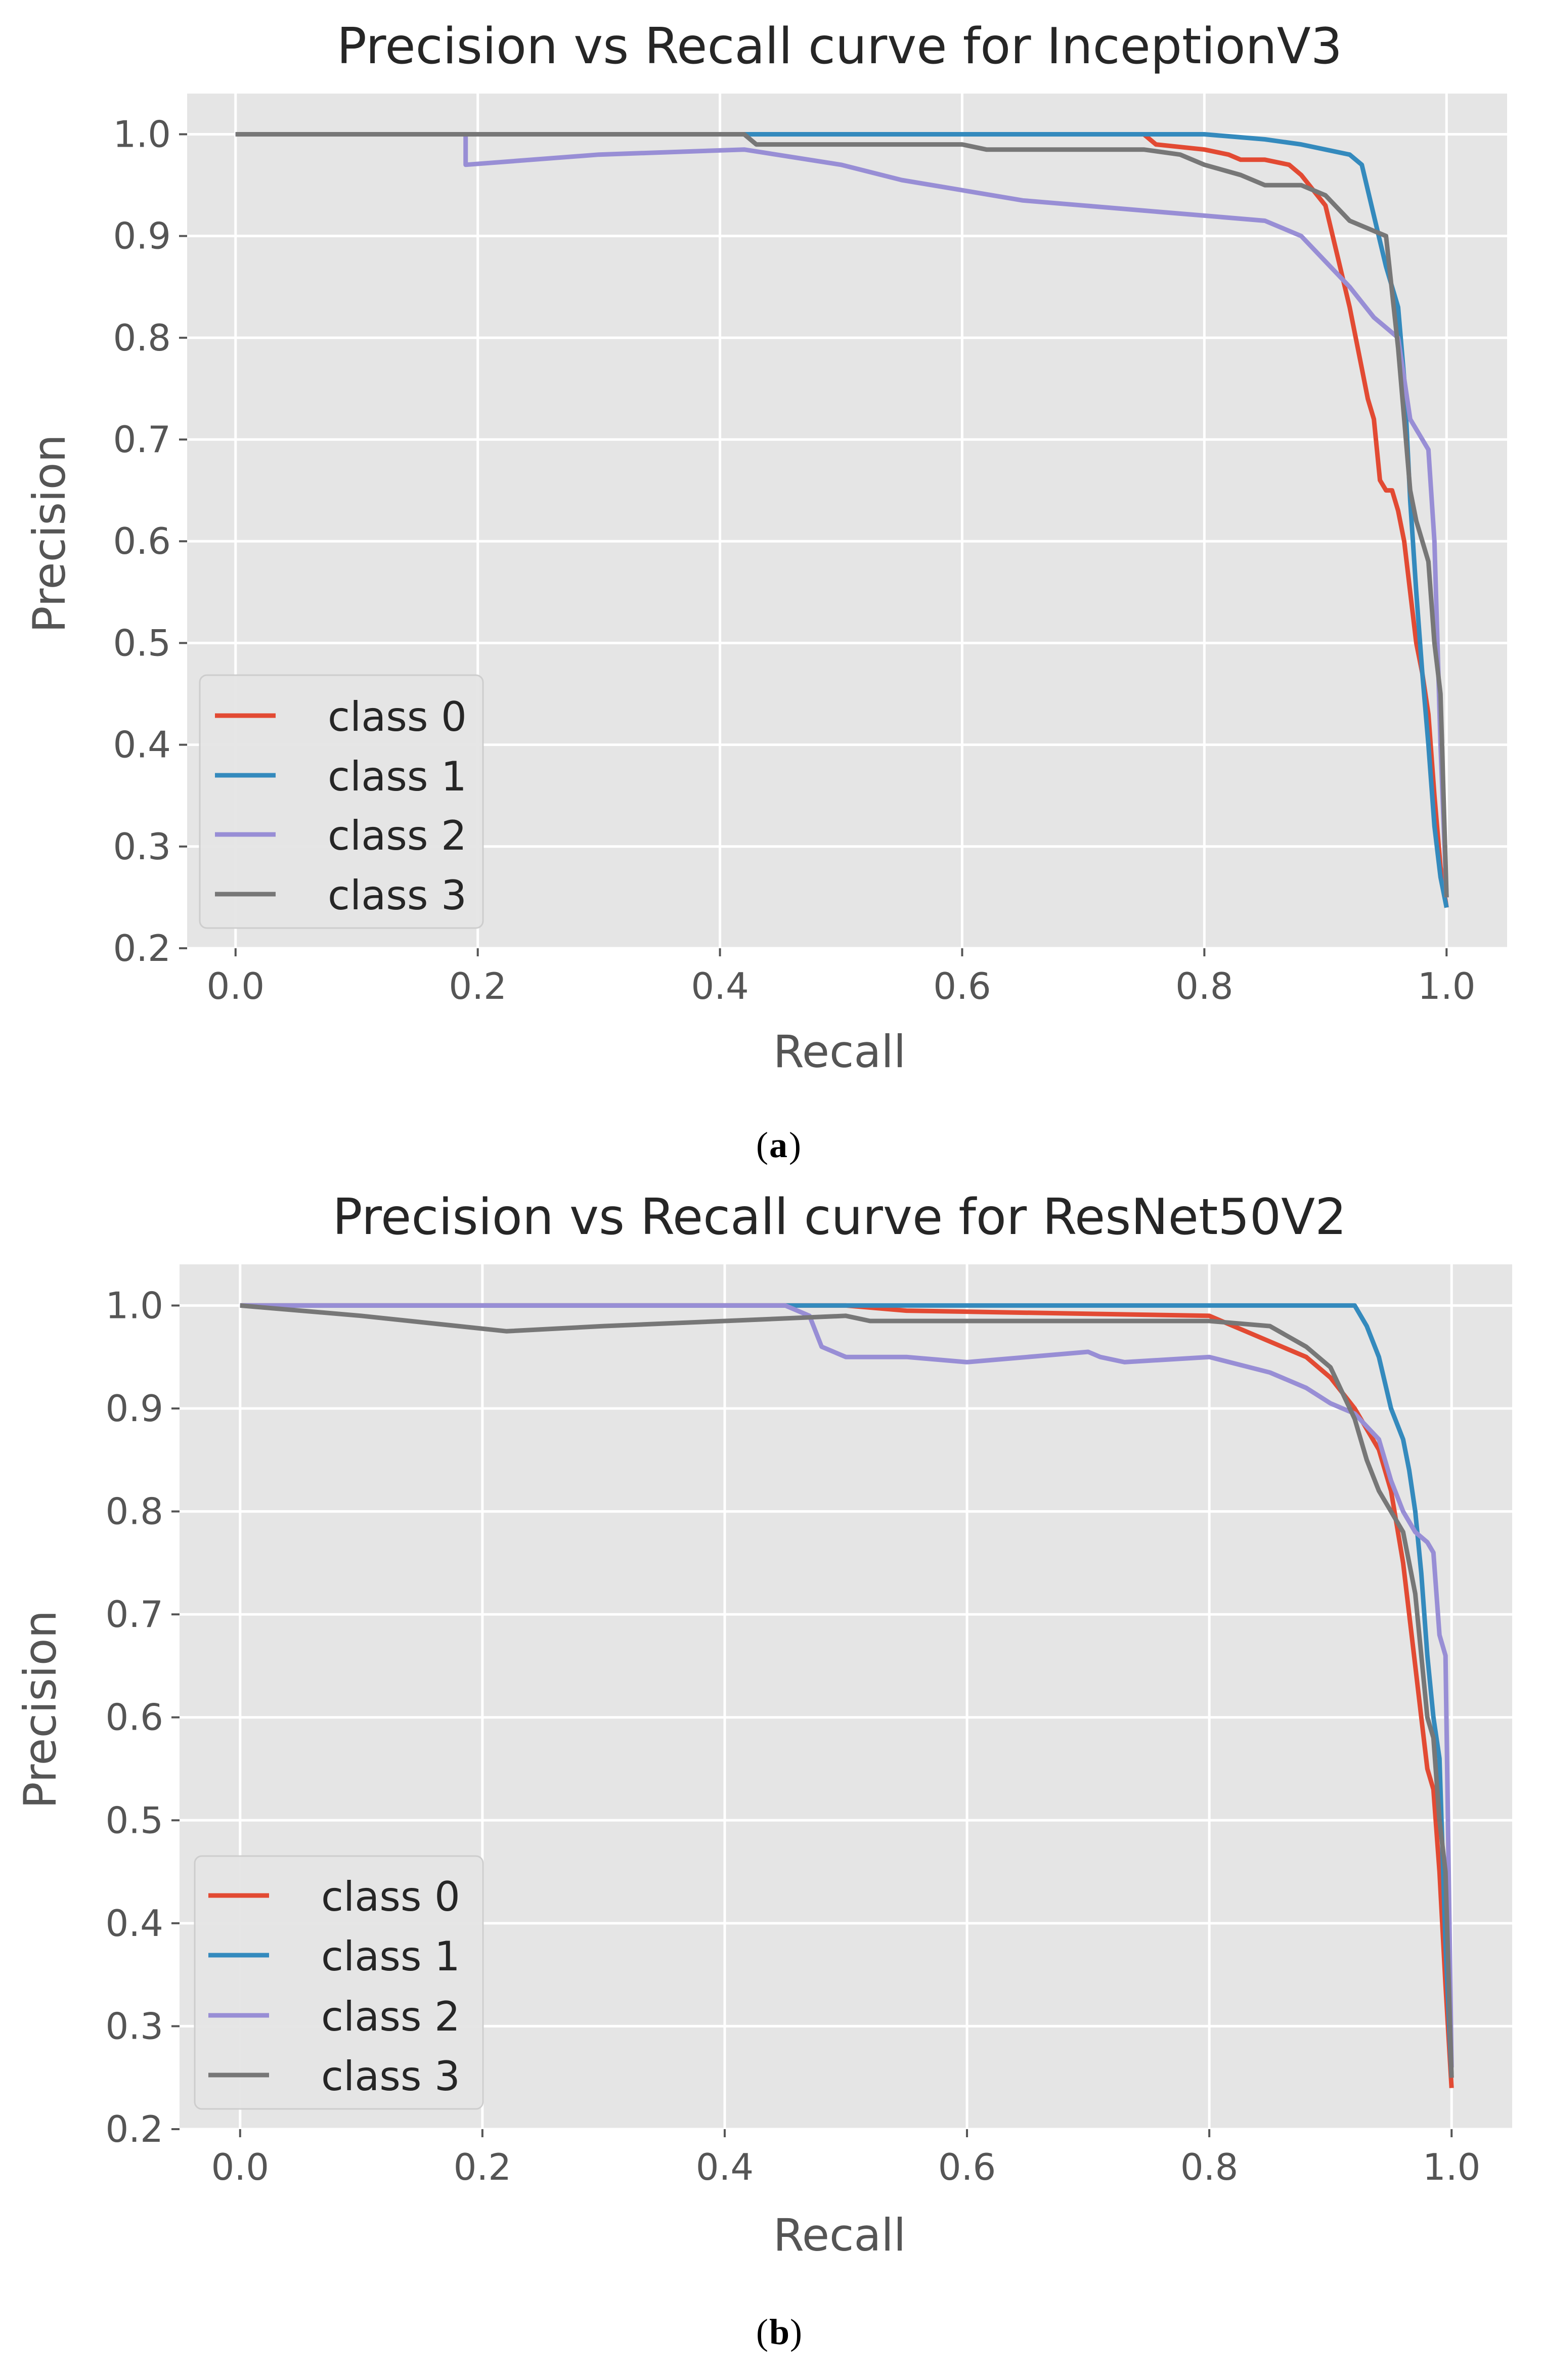 This screenshot has height=2380, width=1542. What do you see at coordinates (1204, 986) in the screenshot?
I see `chart-a-x-tick-label: 0.8` at bounding box center [1204, 986].